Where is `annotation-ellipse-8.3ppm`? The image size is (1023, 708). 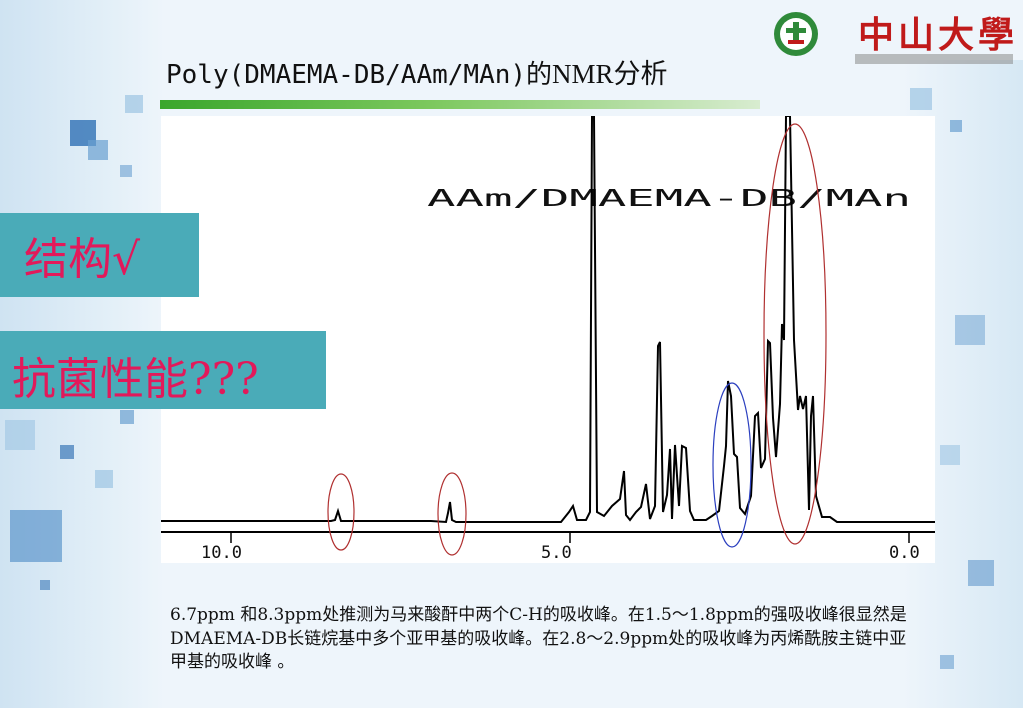 annotation-ellipse-8.3ppm is located at coordinates (341, 512).